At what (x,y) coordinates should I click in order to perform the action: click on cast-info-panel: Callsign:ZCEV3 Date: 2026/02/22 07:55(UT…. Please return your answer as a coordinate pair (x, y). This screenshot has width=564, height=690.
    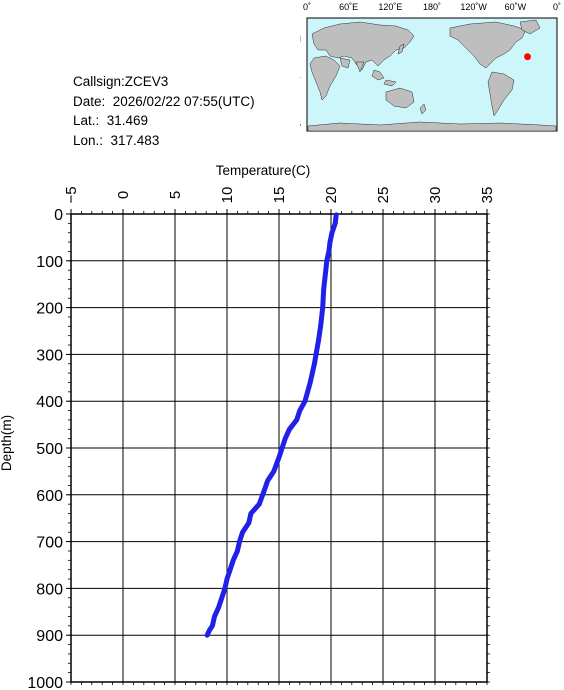
    Looking at the image, I should click on (164, 111).